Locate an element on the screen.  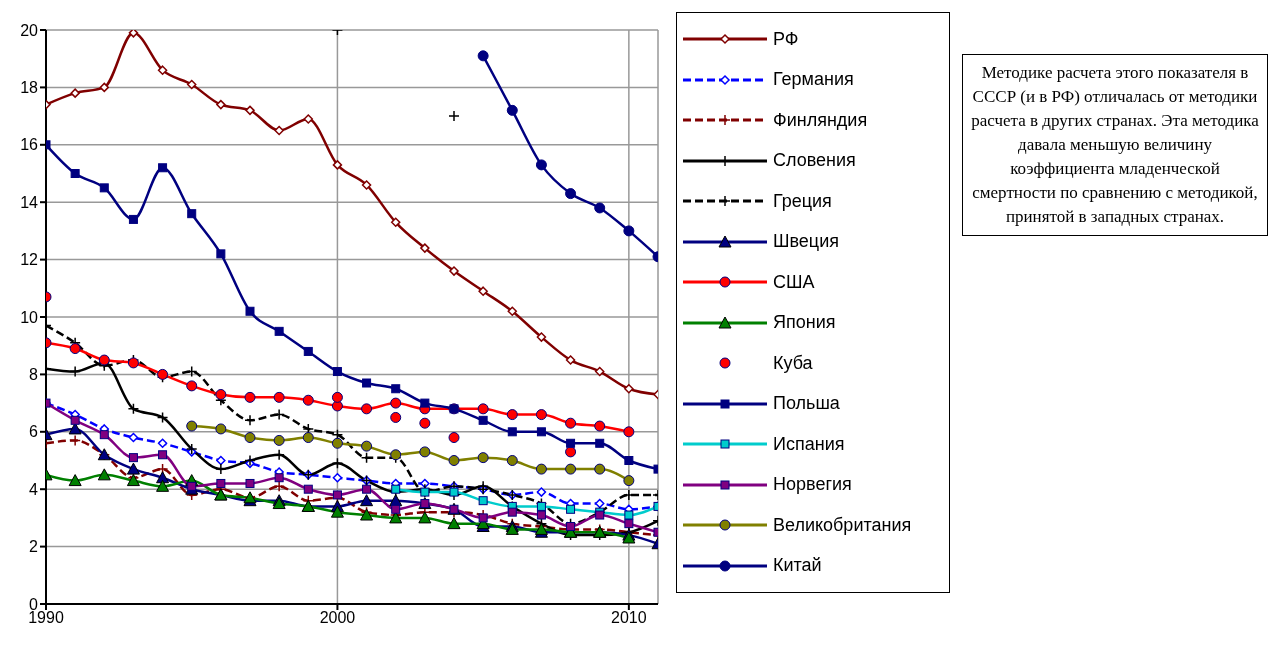
x-tick-label: 2000 is located at coordinates (337, 618).